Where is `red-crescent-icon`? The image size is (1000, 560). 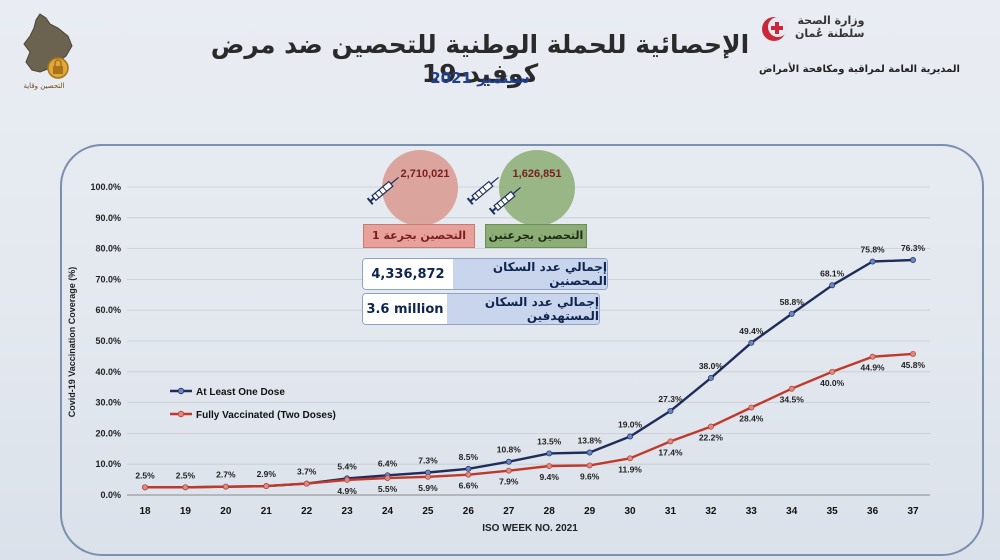
red-crescent-icon is located at coordinates (775, 29).